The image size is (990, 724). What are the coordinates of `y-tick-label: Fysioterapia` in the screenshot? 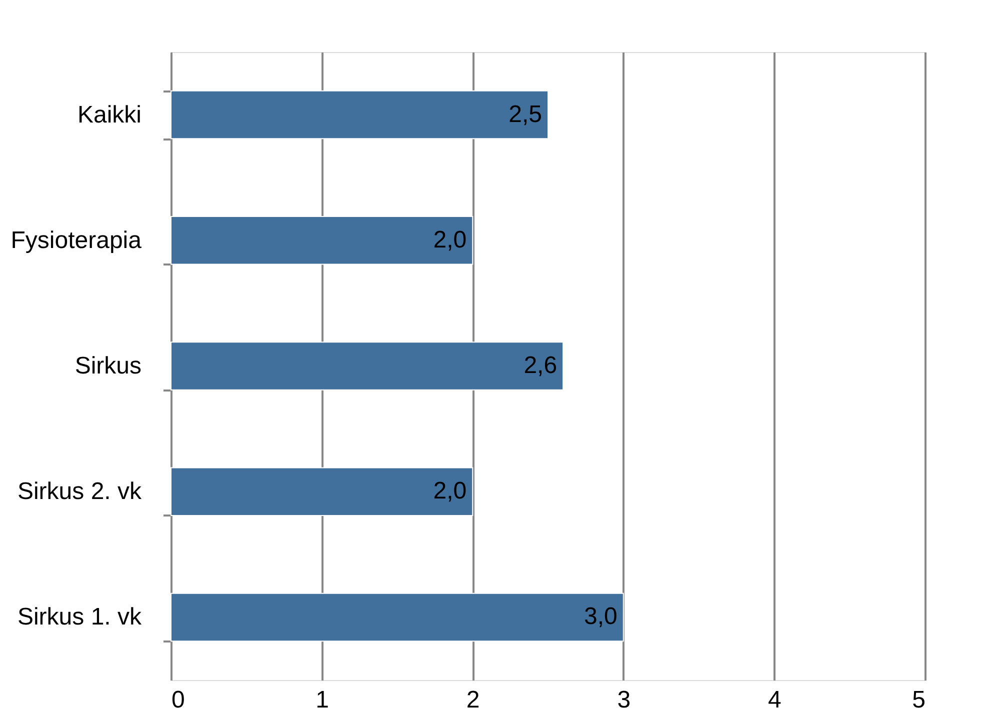 It's located at (76, 240).